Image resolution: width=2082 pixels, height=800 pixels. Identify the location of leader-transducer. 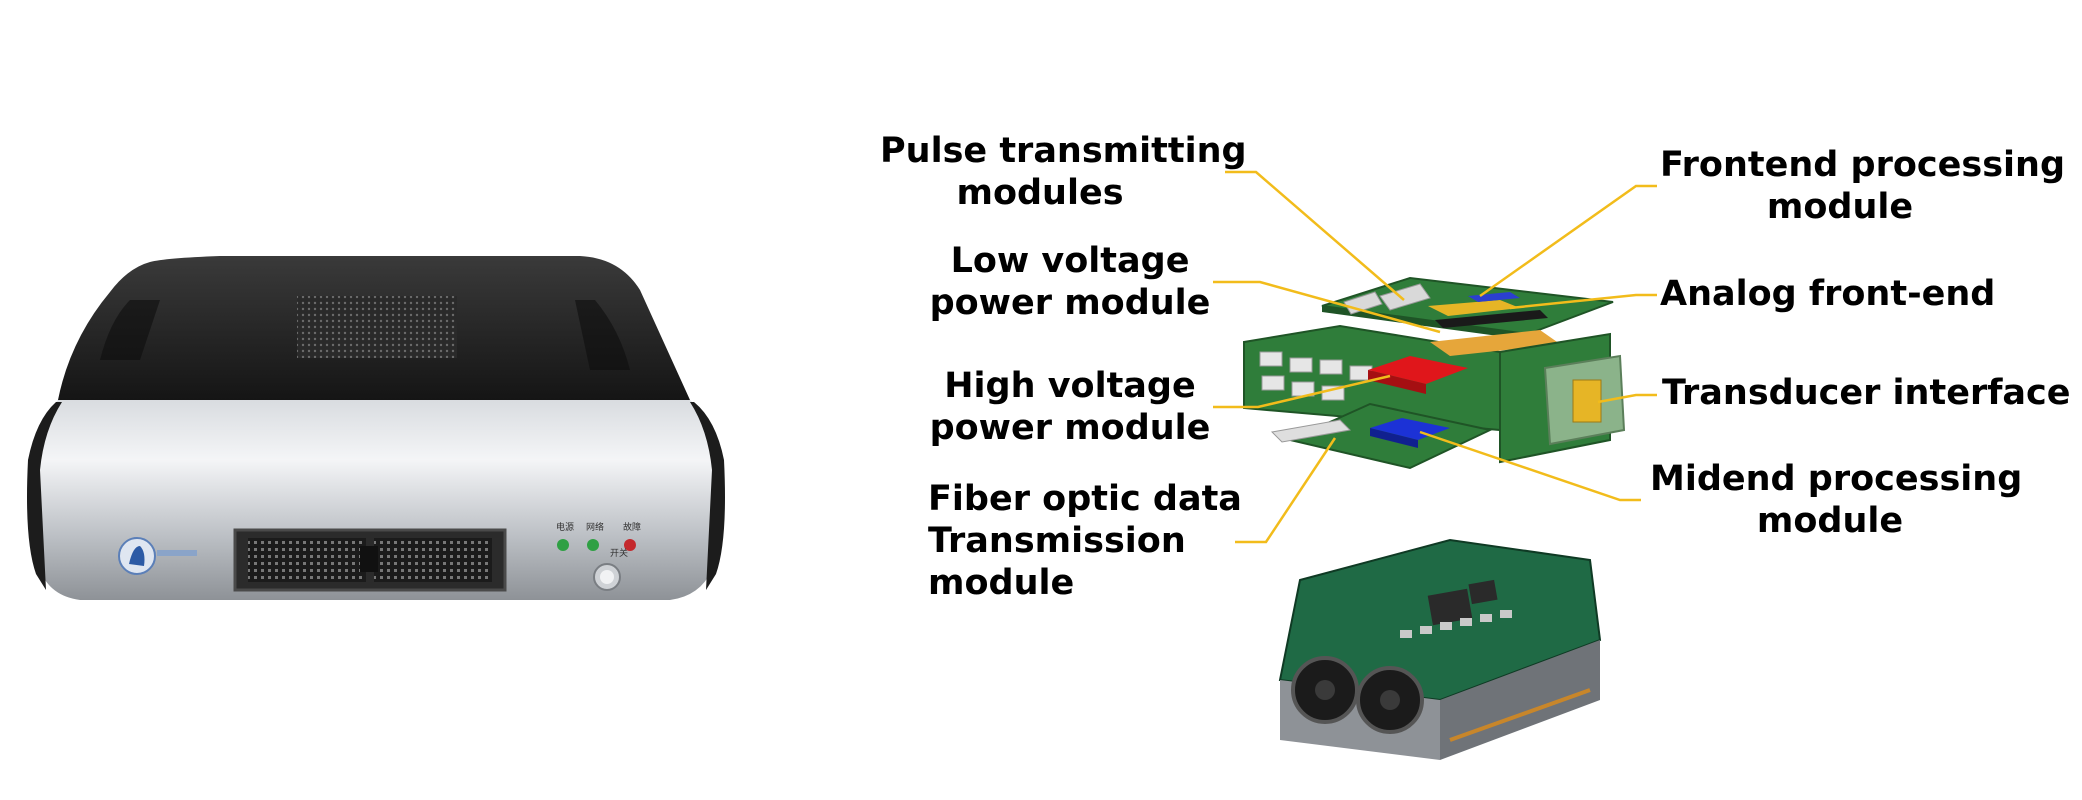
(1627, 398).